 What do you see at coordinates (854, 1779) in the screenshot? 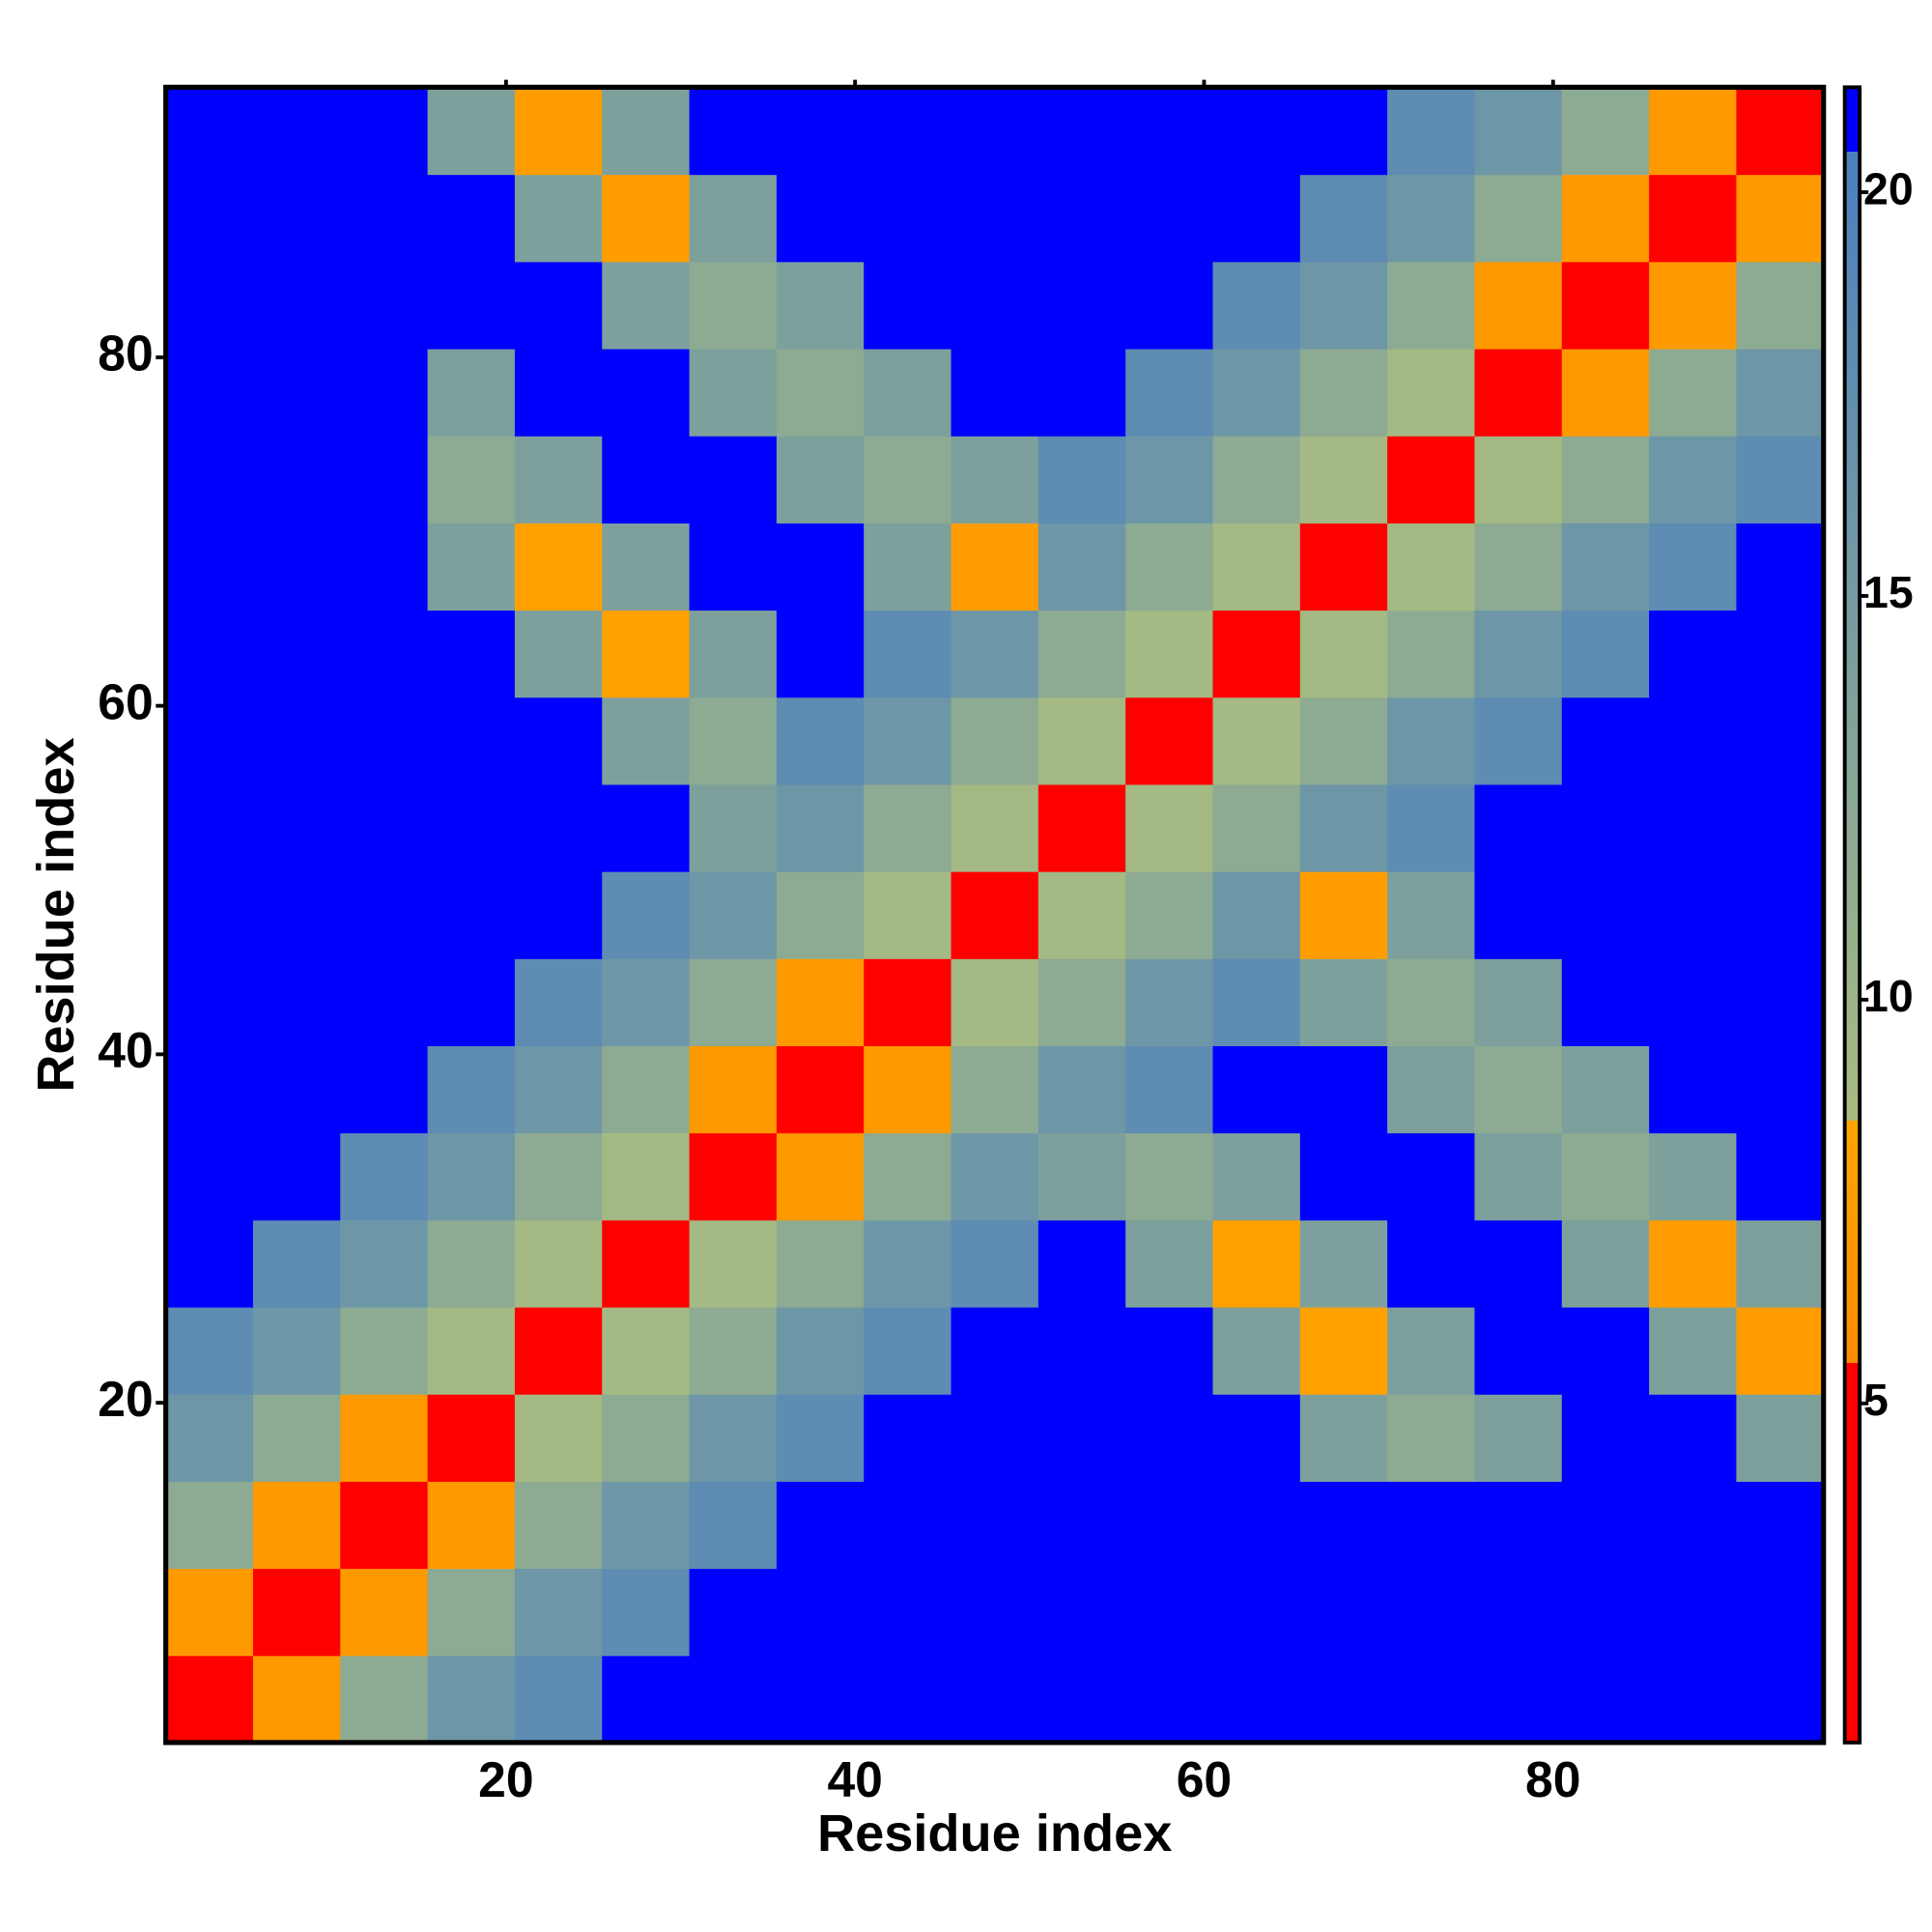
I see `x-tick-label: 40` at bounding box center [854, 1779].